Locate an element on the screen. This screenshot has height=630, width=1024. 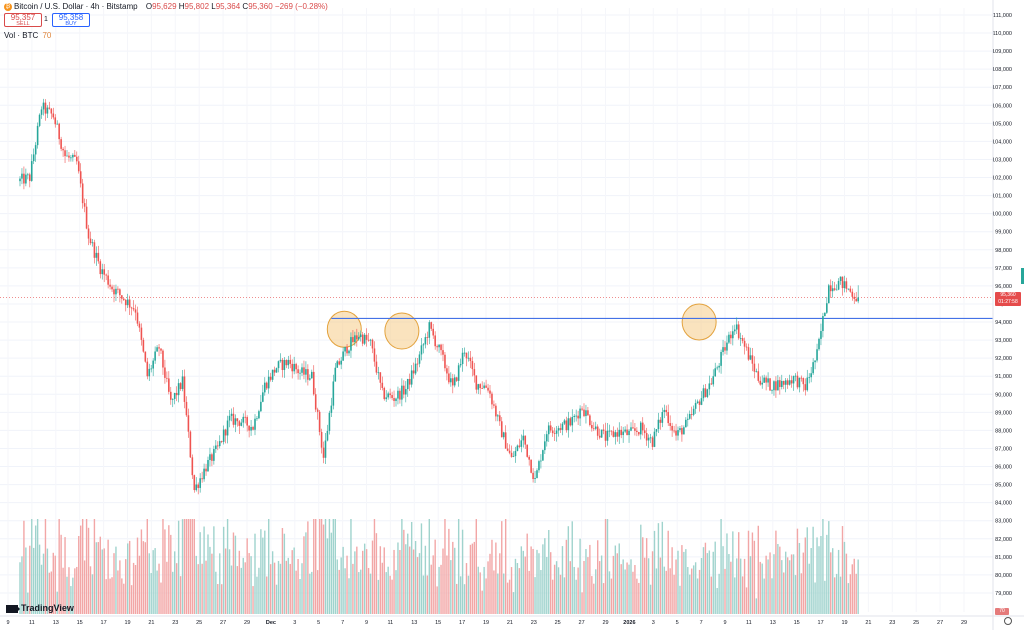
x-tick-label: 29 is located at coordinates (964, 623).